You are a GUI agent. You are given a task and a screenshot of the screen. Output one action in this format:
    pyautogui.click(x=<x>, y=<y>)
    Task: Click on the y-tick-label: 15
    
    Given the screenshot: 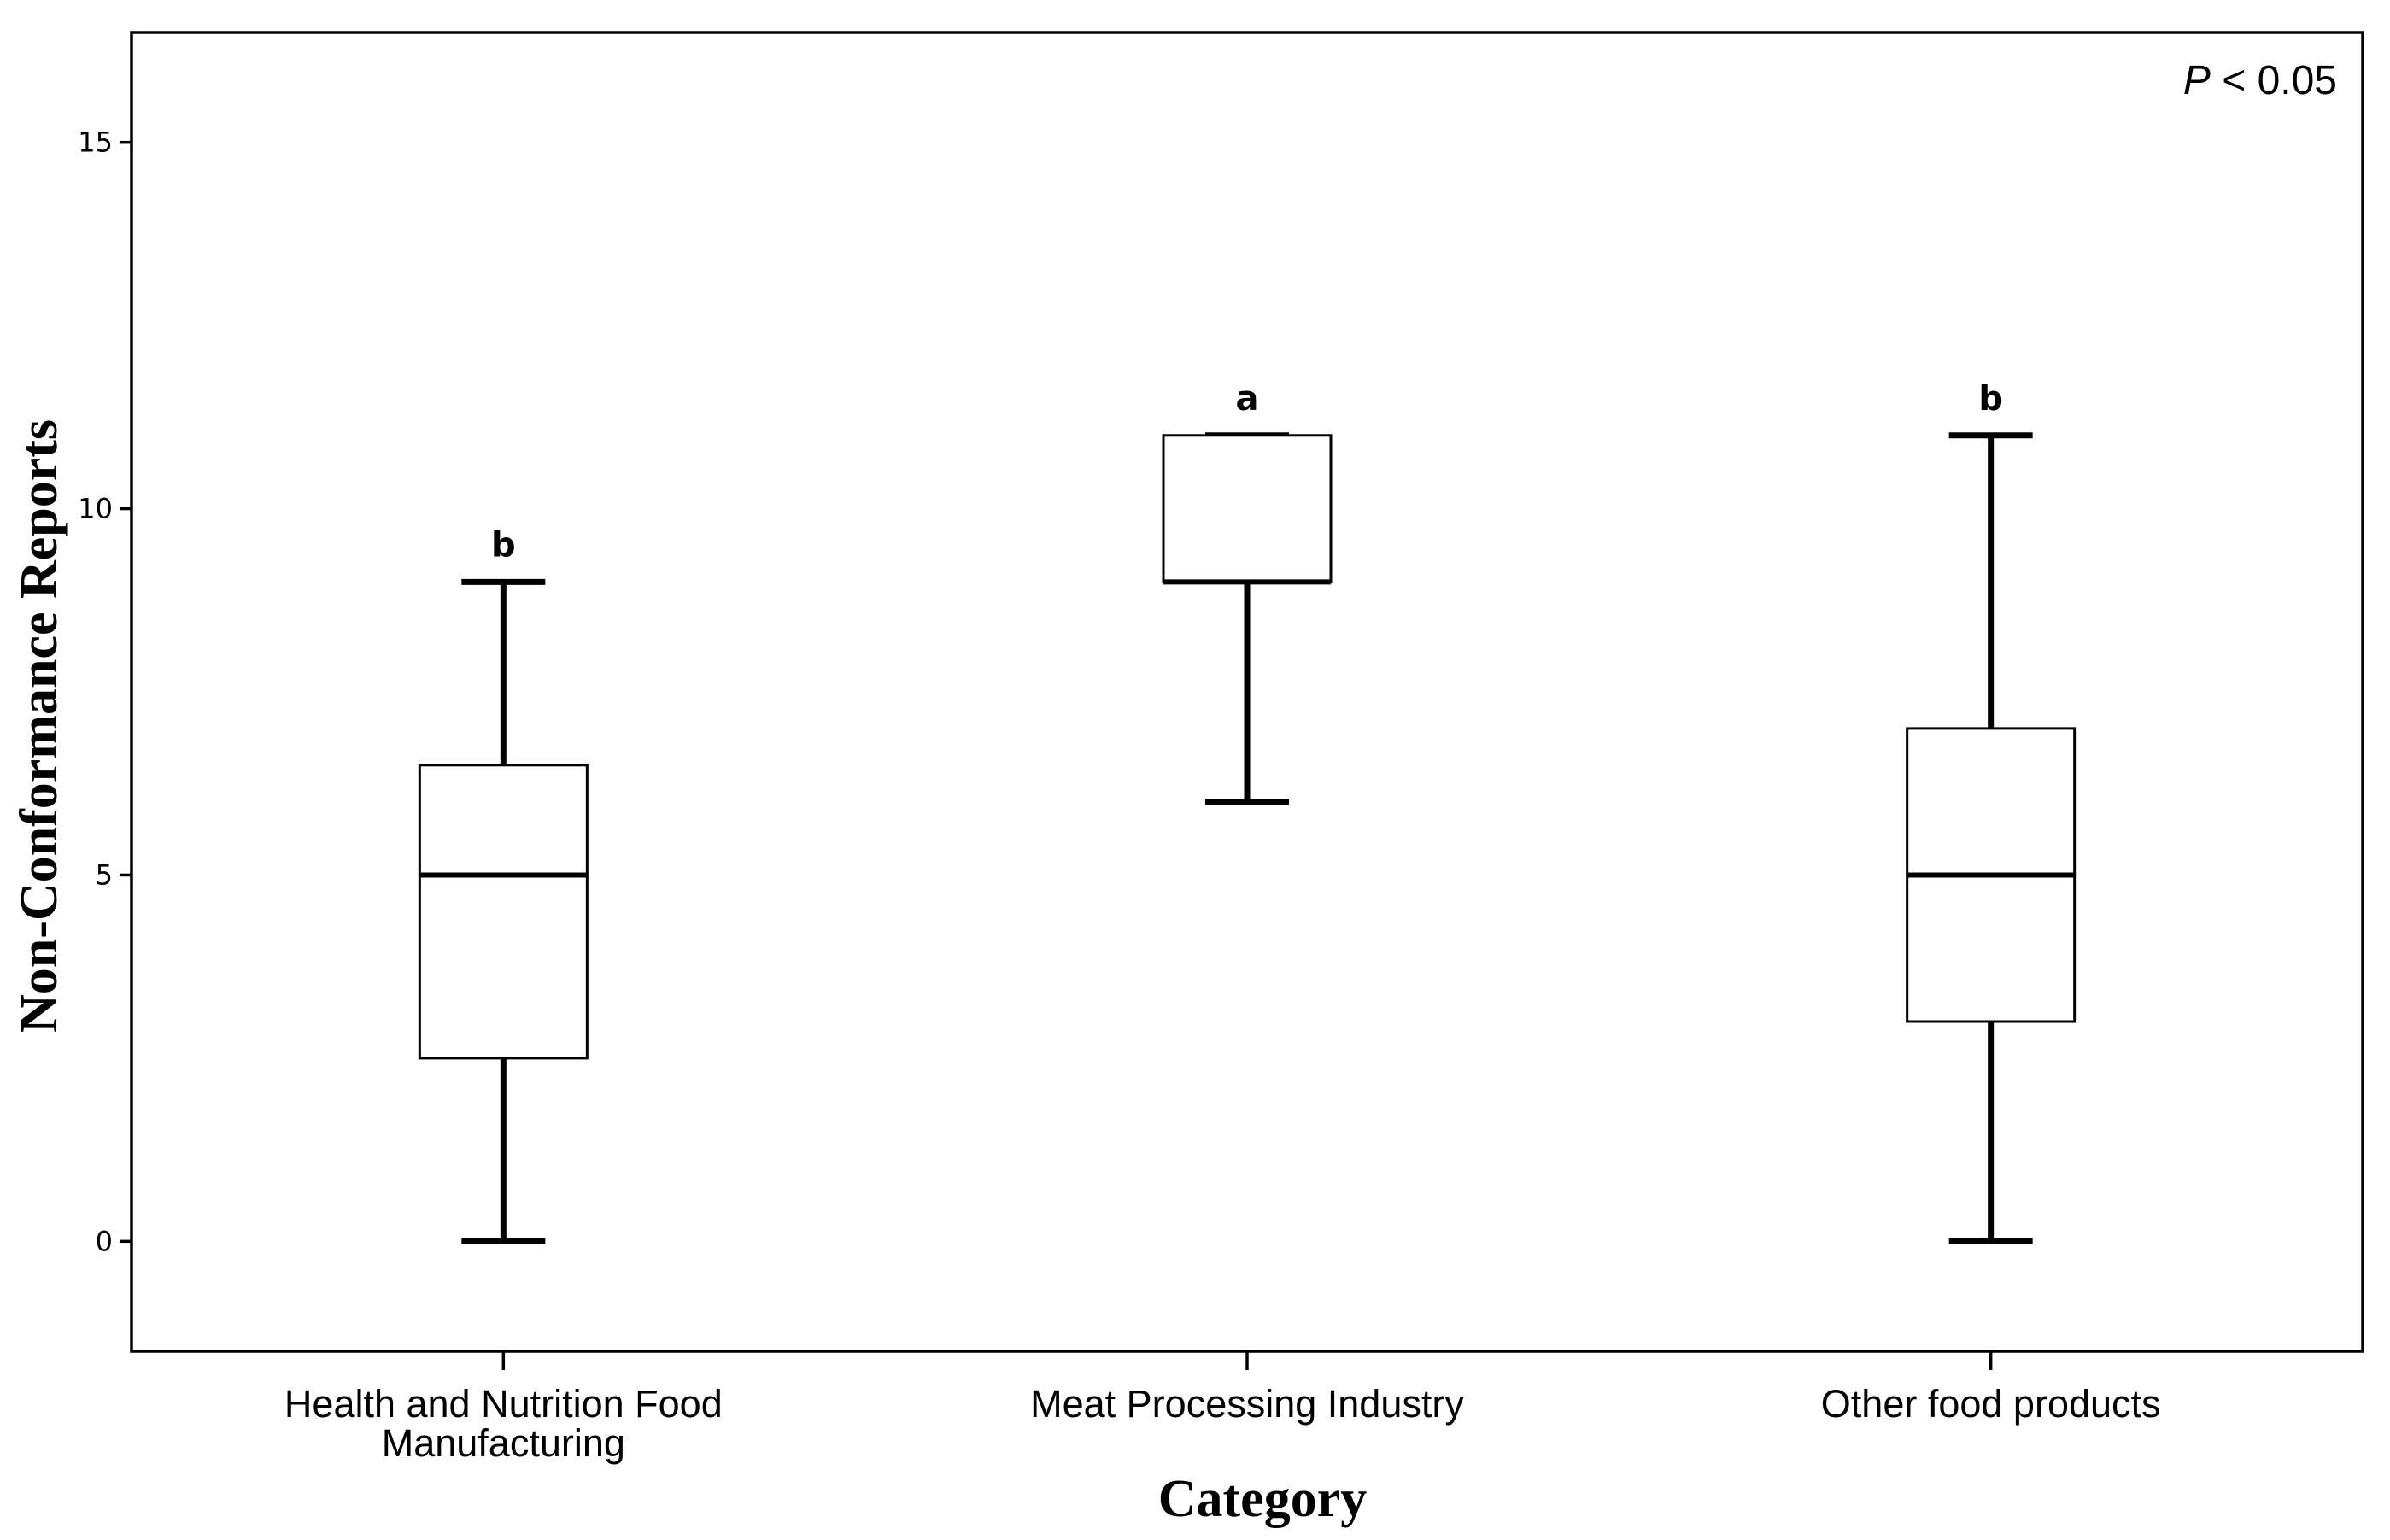 What is the action you would take?
    pyautogui.click(x=95, y=142)
    